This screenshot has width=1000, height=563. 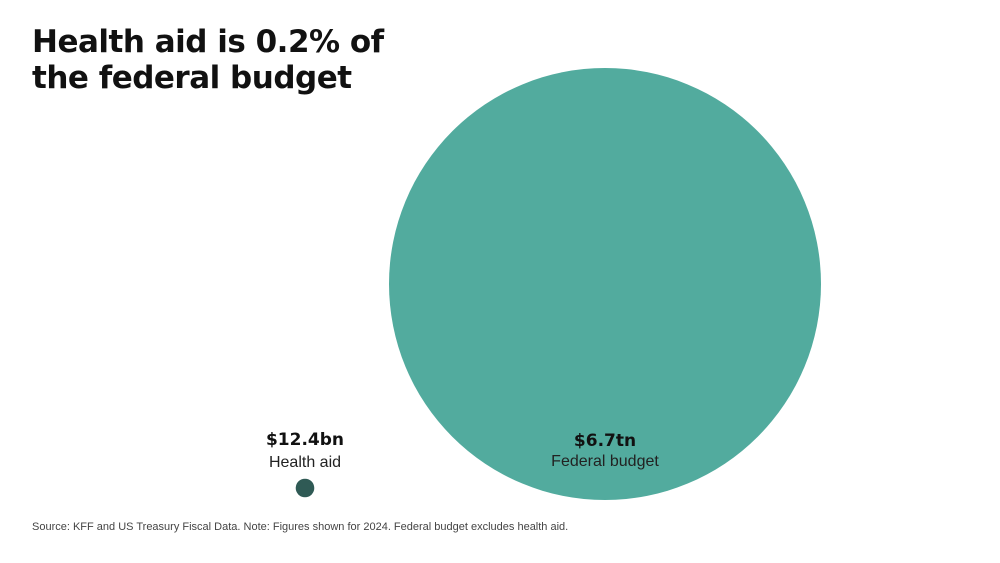 I want to click on chart-title: Health aid is 0.2% of the federal budget, so click(x=208, y=60).